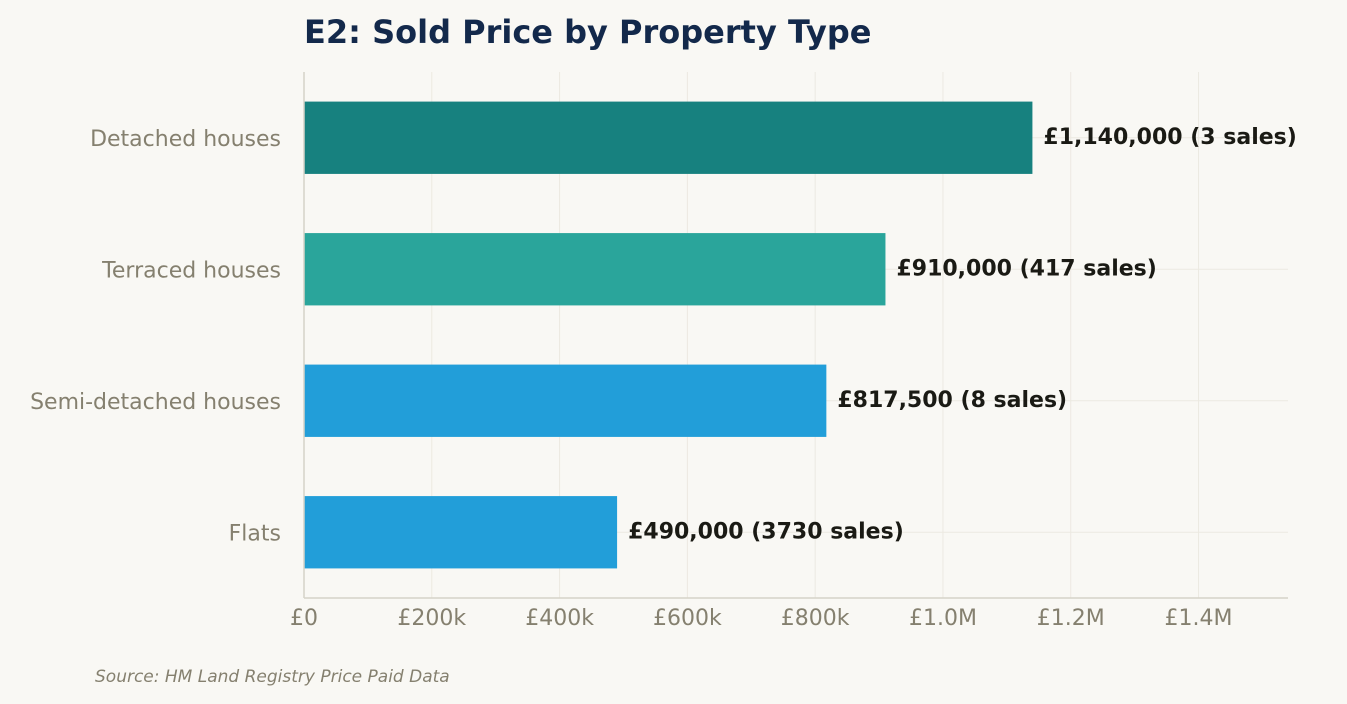 The height and width of the screenshot is (704, 1347). I want to click on bar-flats, so click(461, 532).